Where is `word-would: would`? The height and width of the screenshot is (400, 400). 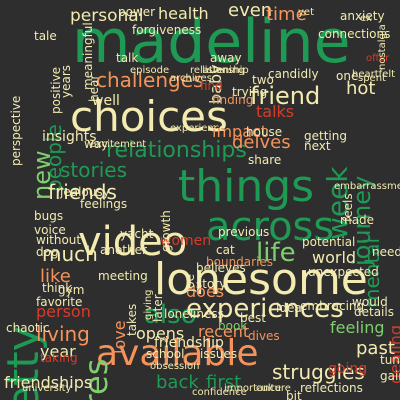
word-would: would is located at coordinates (370, 302).